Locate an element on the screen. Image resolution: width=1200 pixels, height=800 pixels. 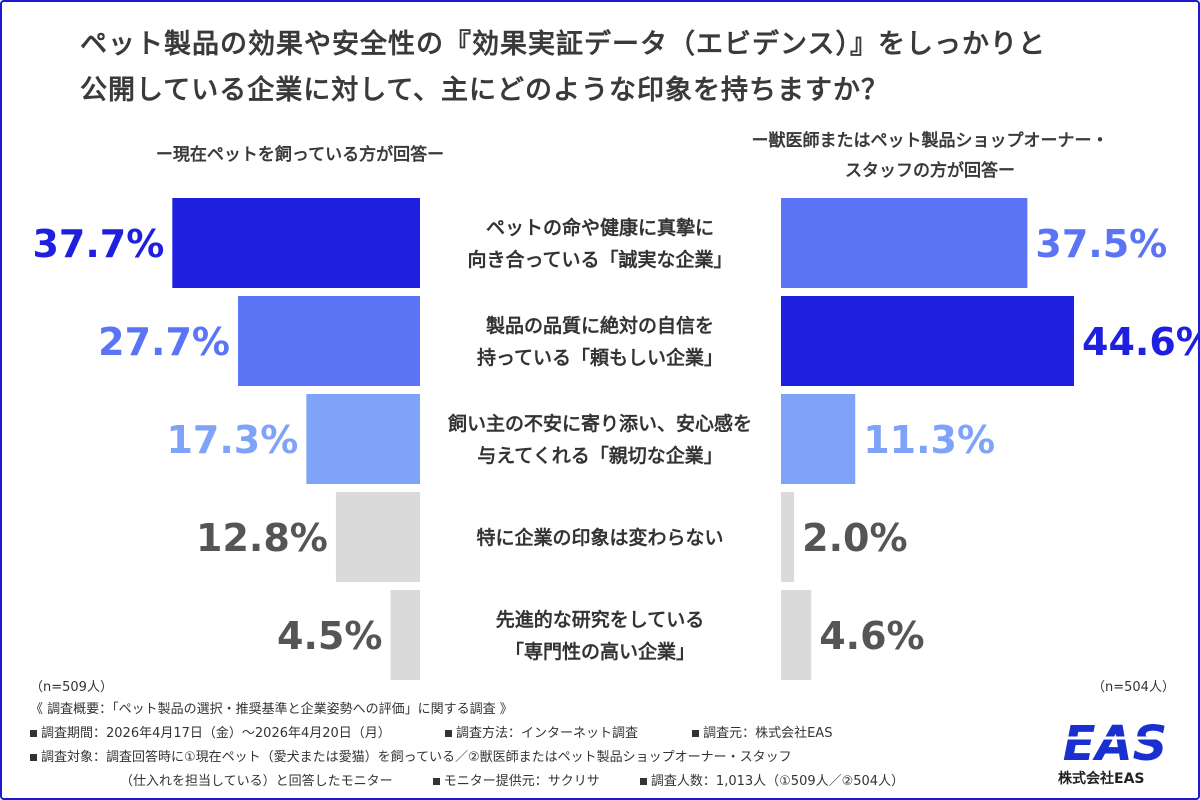
survey-method: 調査方法：インターネット調査 is located at coordinates (546, 733).